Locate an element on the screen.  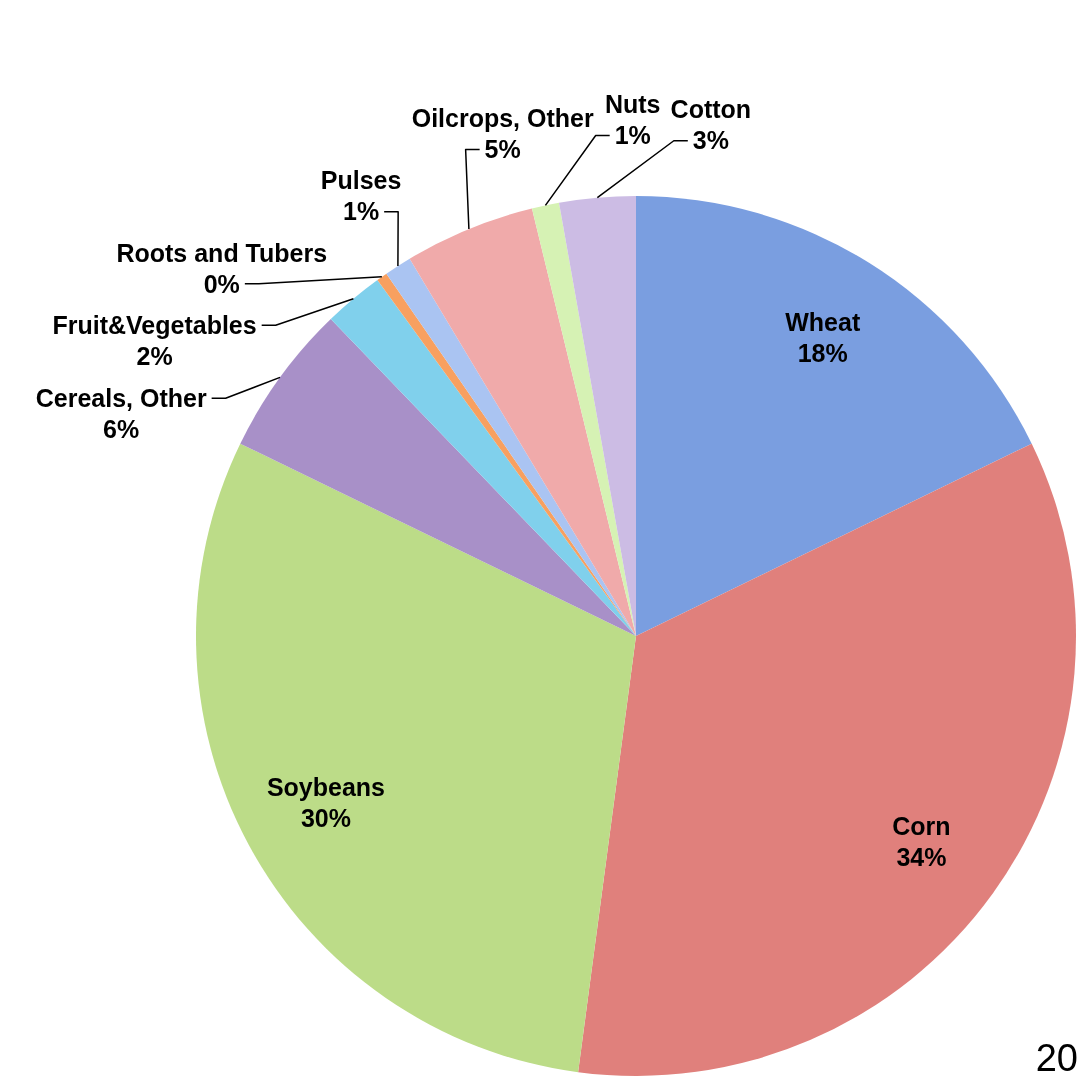
slice-label: Corn is located at coordinates (921, 826).